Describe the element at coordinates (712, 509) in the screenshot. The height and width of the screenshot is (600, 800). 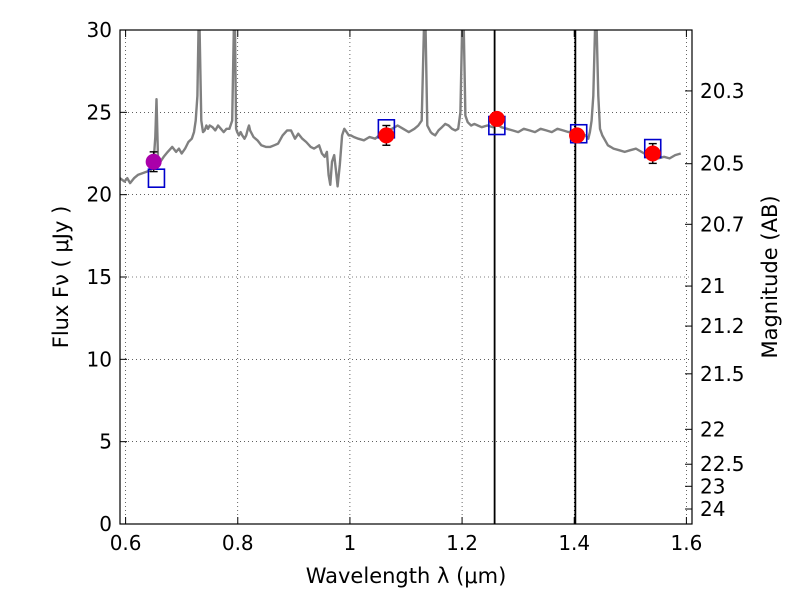
I see `y2-tick-label: 24` at that location.